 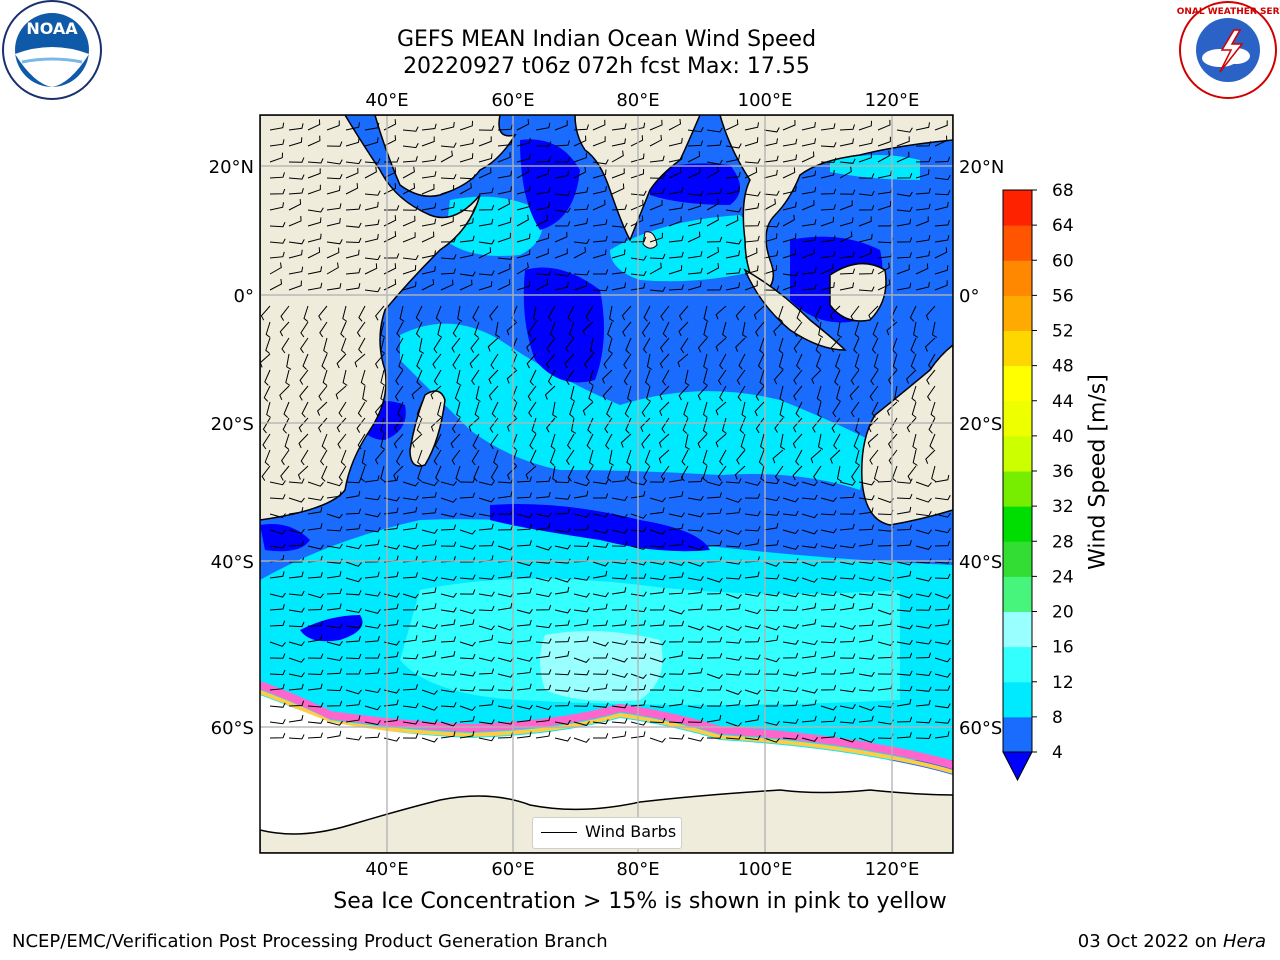 I want to click on colorbar-tick-label: 24, so click(x=1063, y=577).